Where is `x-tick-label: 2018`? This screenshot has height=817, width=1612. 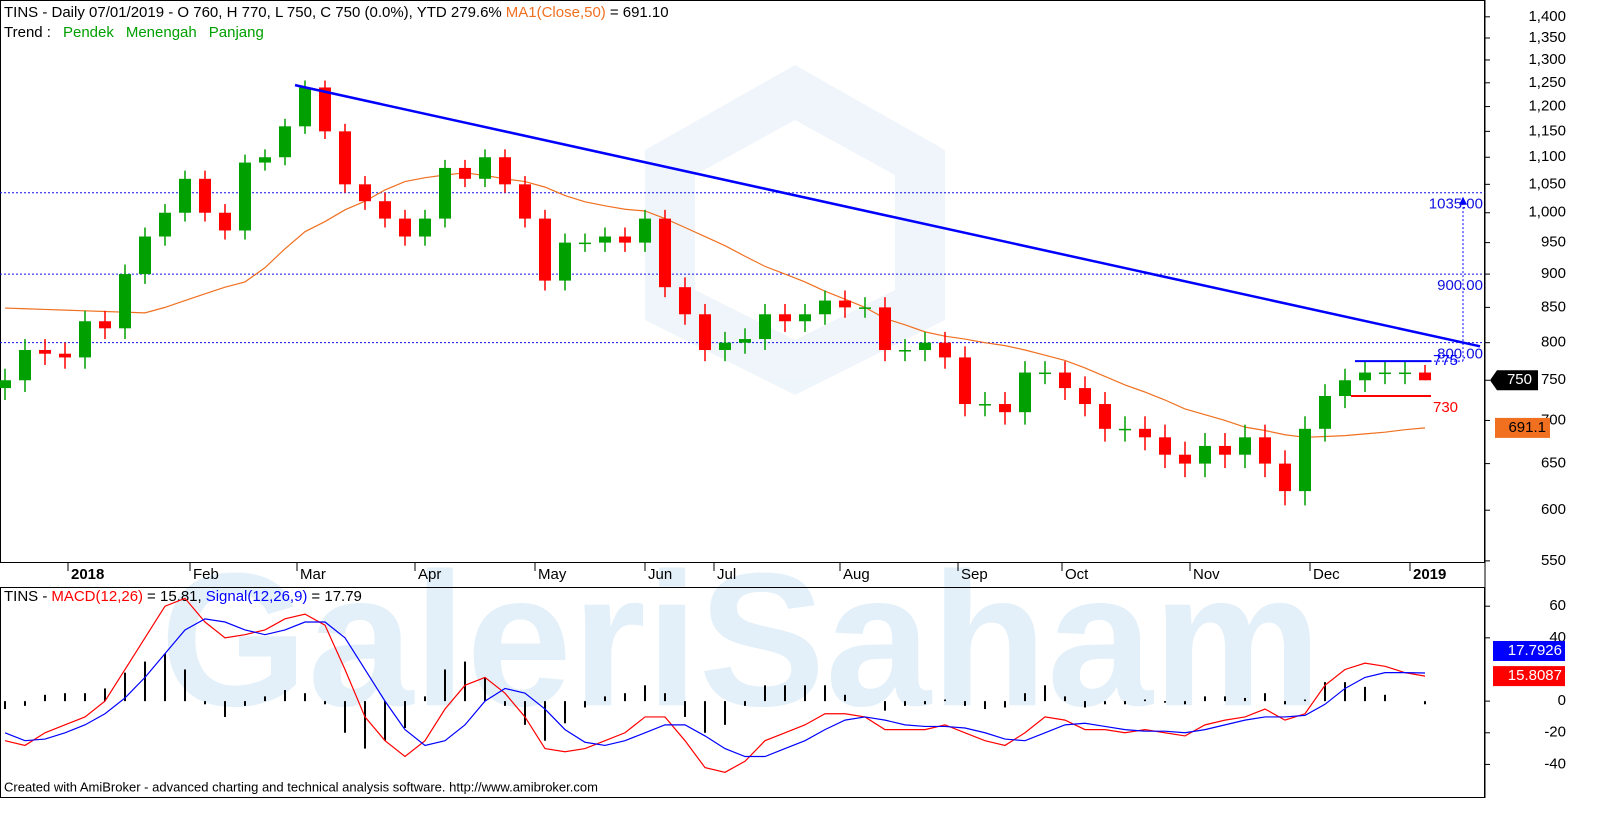
x-tick-label: 2018 is located at coordinates (87, 574).